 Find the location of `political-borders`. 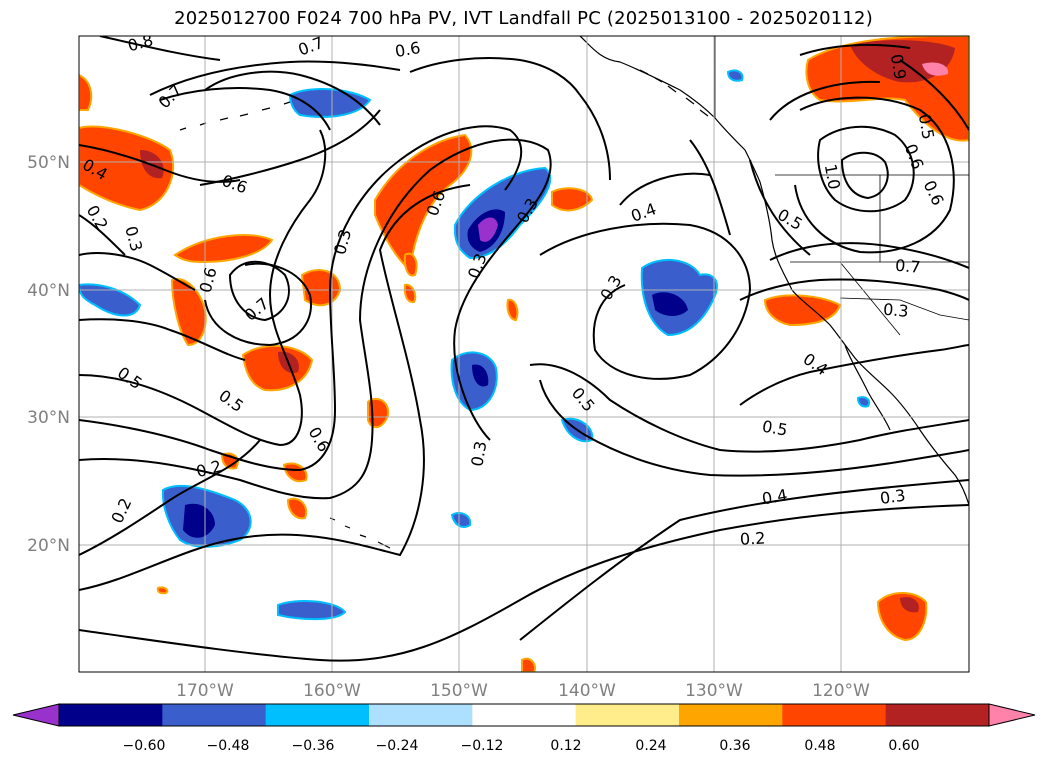

political-borders is located at coordinates (841, 186).